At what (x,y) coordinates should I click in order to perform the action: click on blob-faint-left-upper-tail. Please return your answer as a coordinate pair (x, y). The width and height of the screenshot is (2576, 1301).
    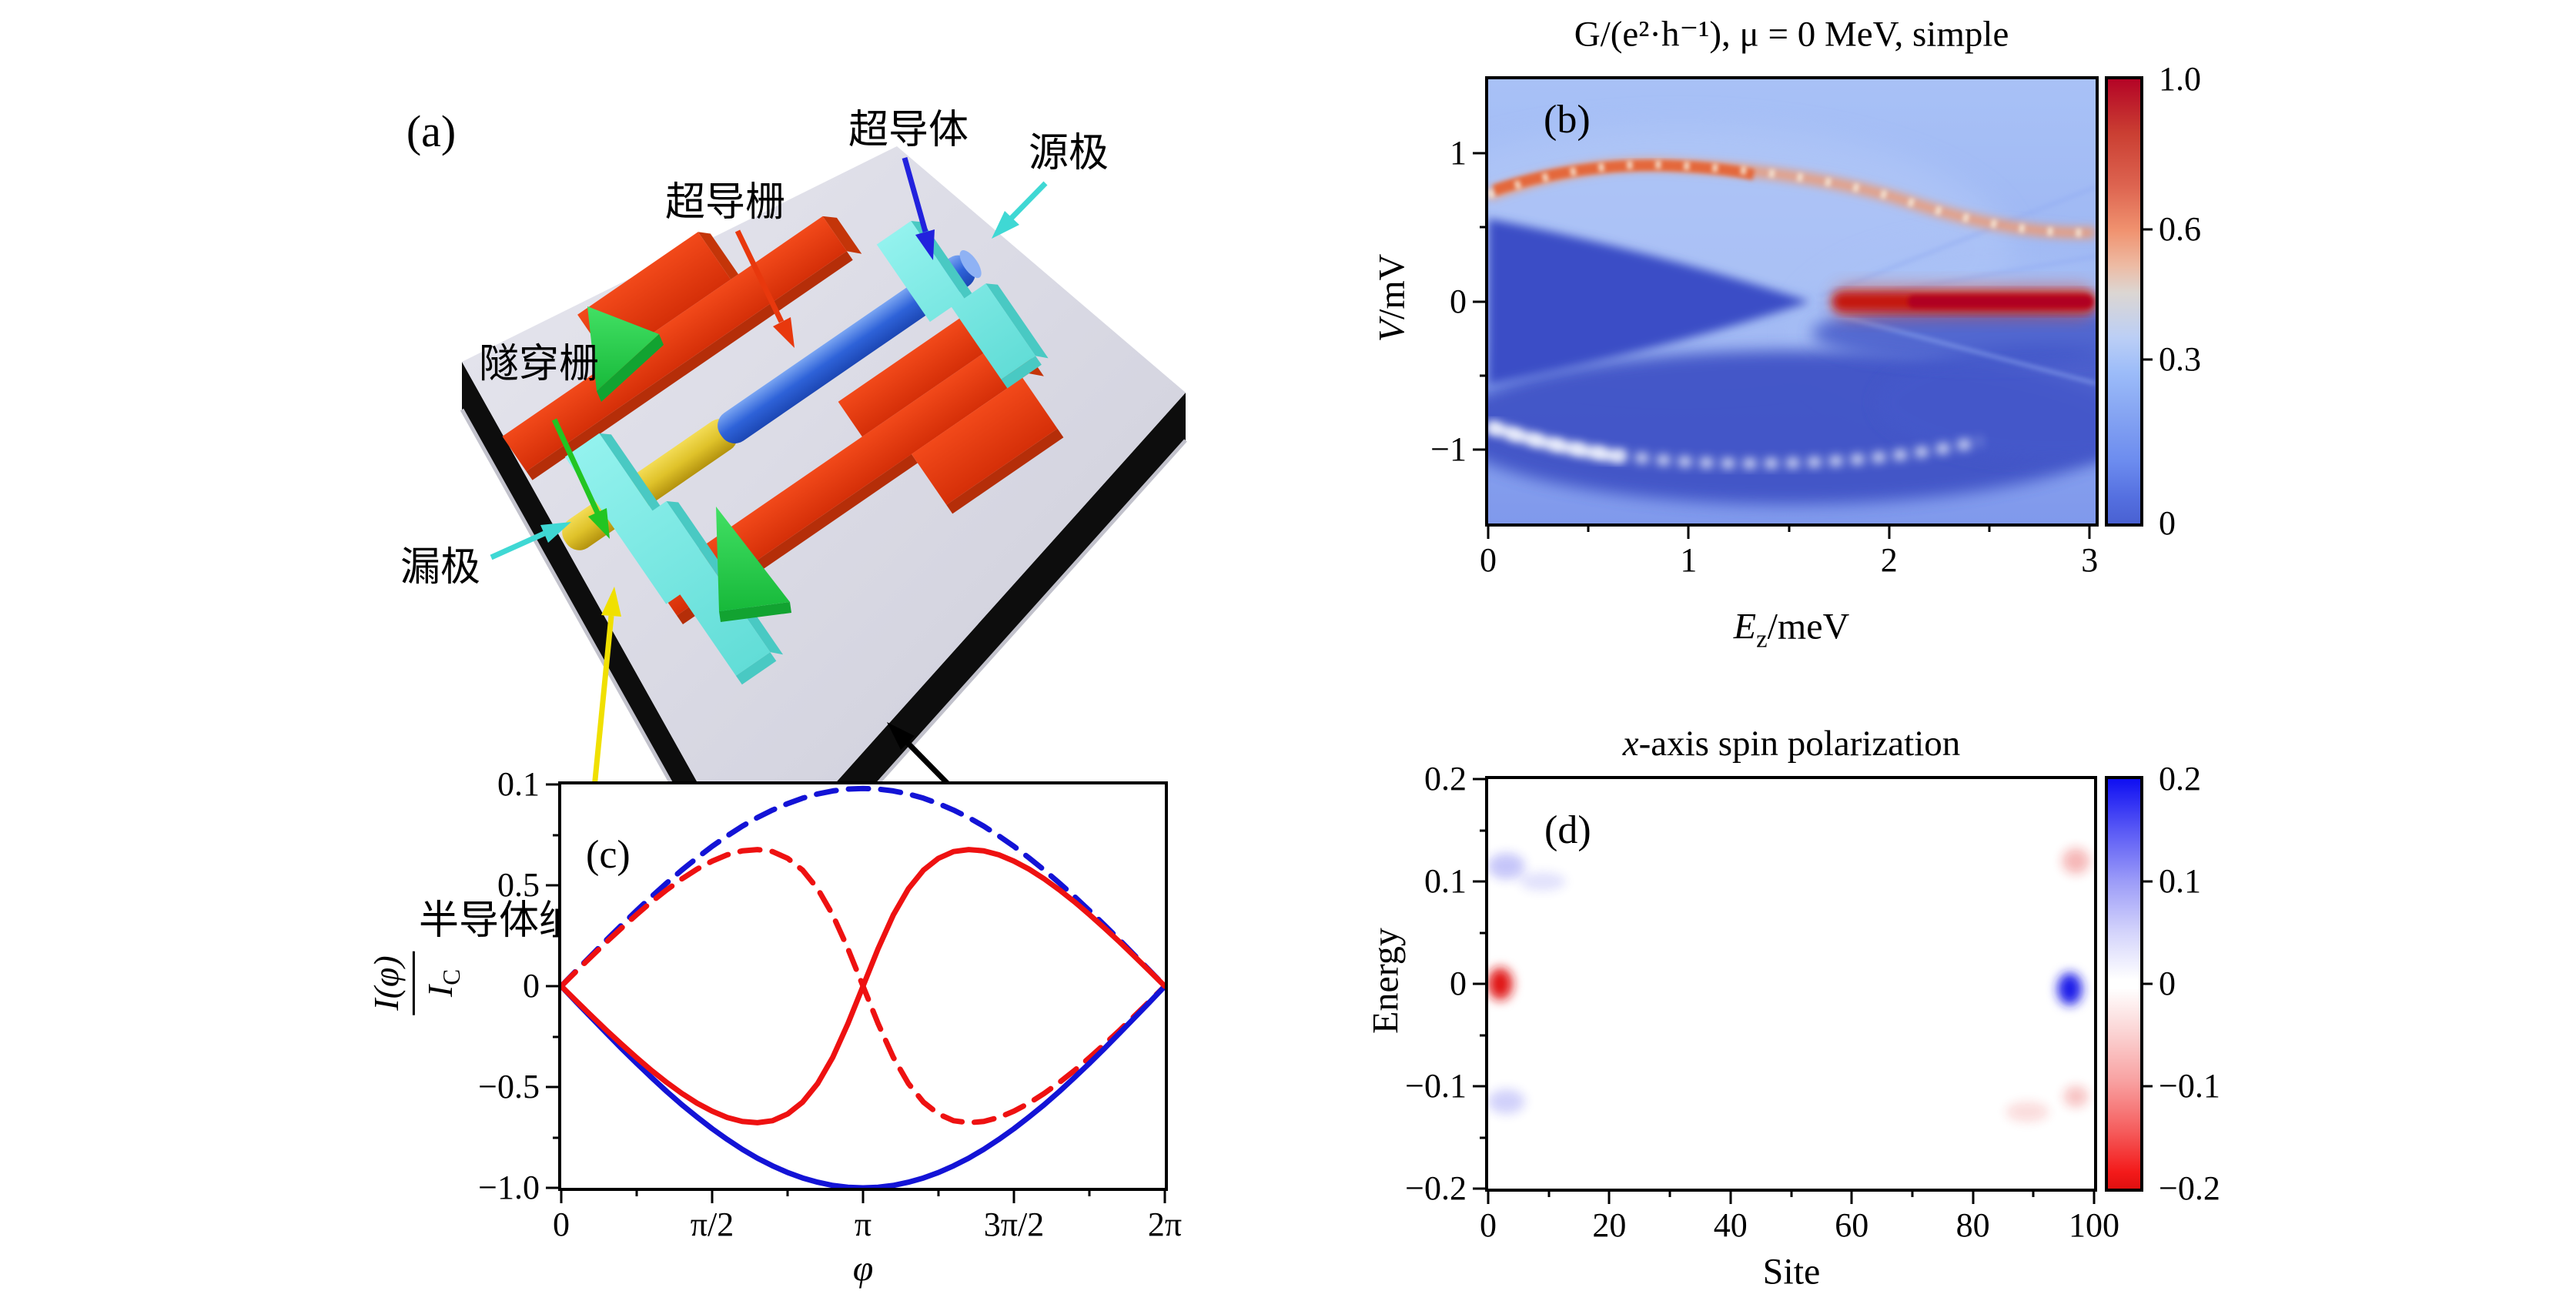
    Looking at the image, I should click on (1542, 881).